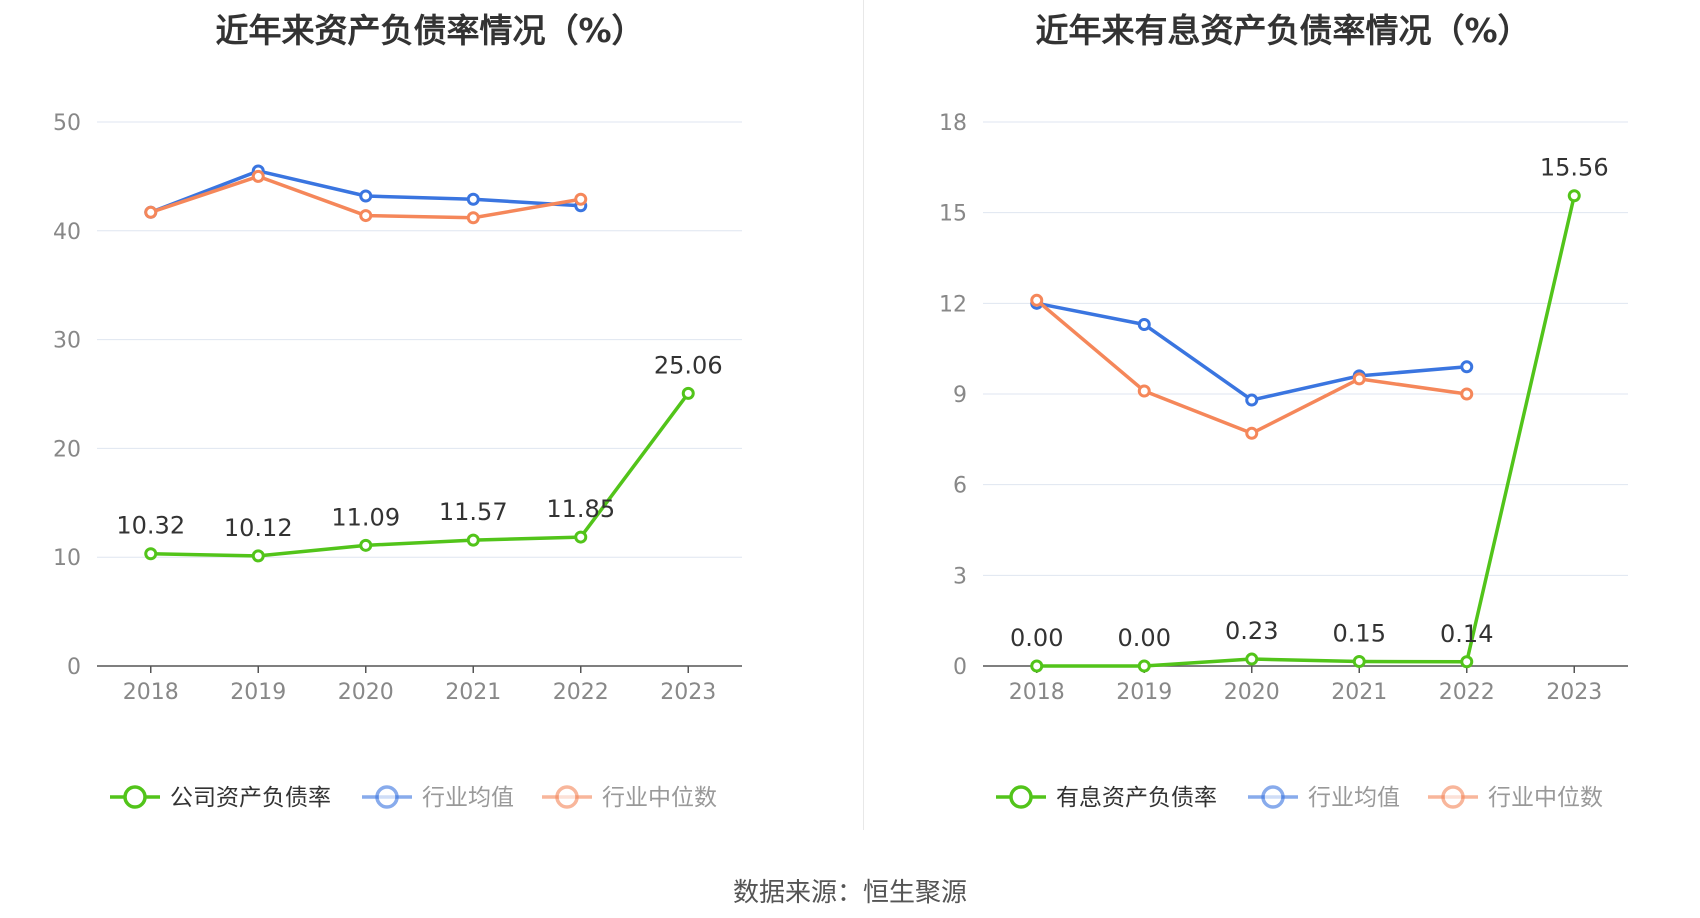 The image size is (1700, 918). What do you see at coordinates (1359, 633) in the screenshot?
I see `data-label: 0.15` at bounding box center [1359, 633].